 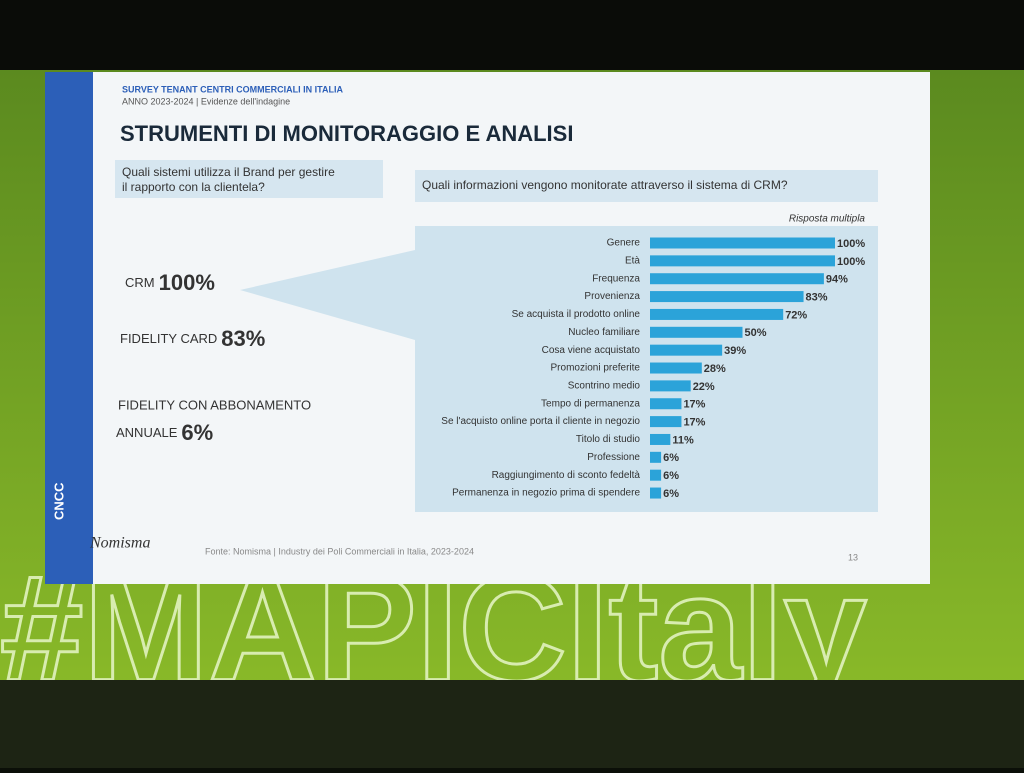 I want to click on kpi-value: 83%, so click(x=243, y=338).